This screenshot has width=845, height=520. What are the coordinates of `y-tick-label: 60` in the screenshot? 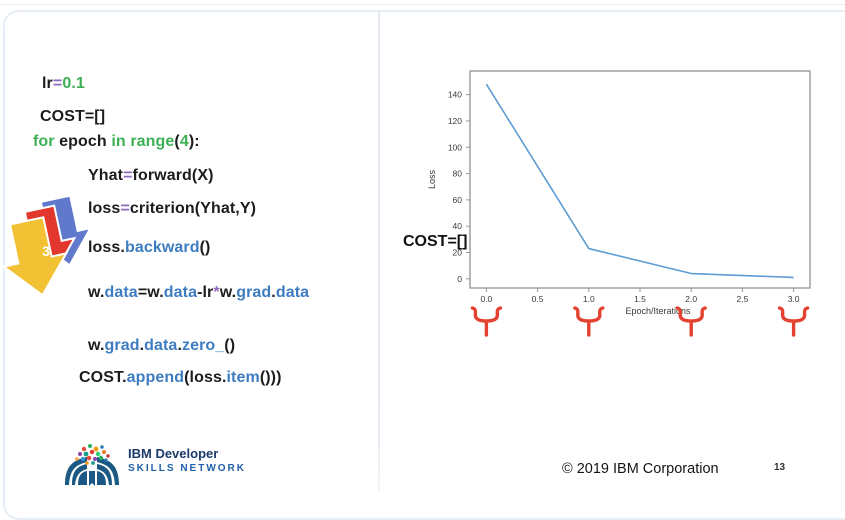 It's located at (458, 200).